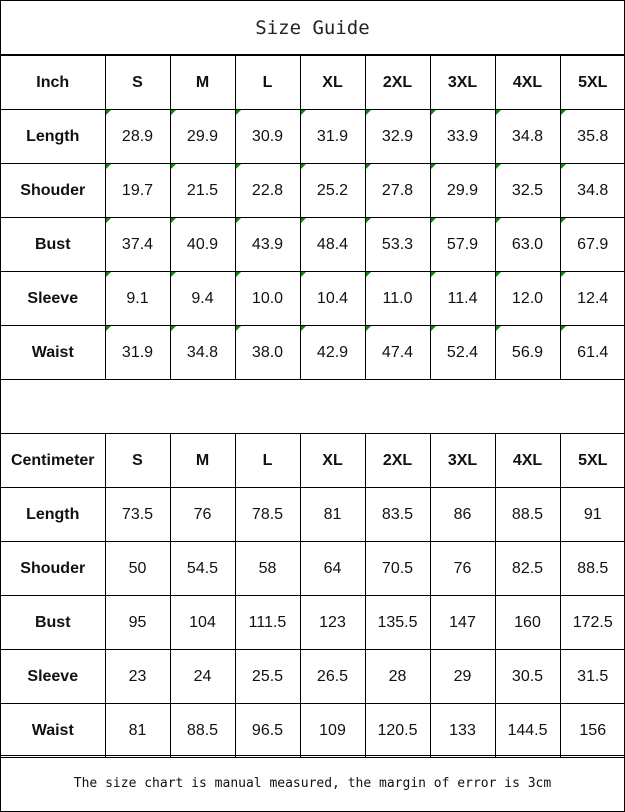 This screenshot has width=625, height=812. I want to click on measurement-cell: 57.9, so click(462, 244).